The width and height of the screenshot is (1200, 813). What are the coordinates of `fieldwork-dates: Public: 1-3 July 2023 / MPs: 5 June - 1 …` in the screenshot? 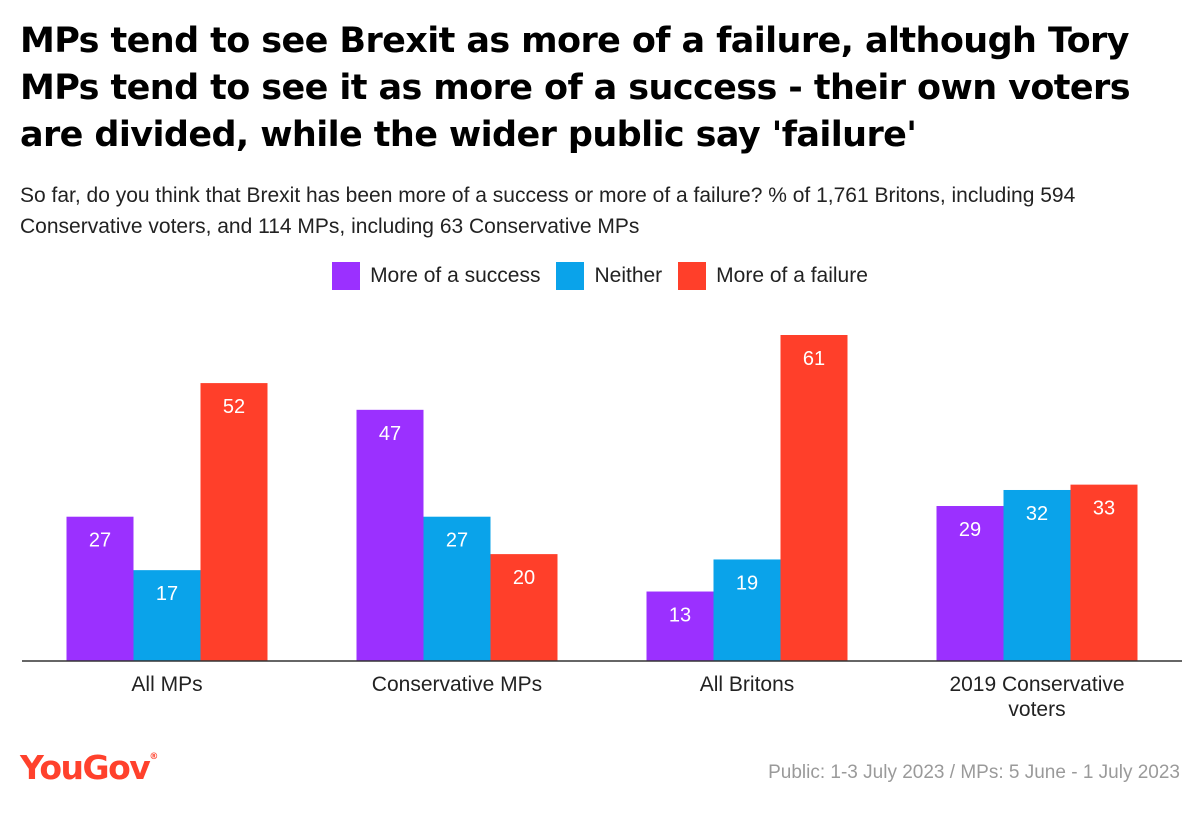 It's located at (974, 772).